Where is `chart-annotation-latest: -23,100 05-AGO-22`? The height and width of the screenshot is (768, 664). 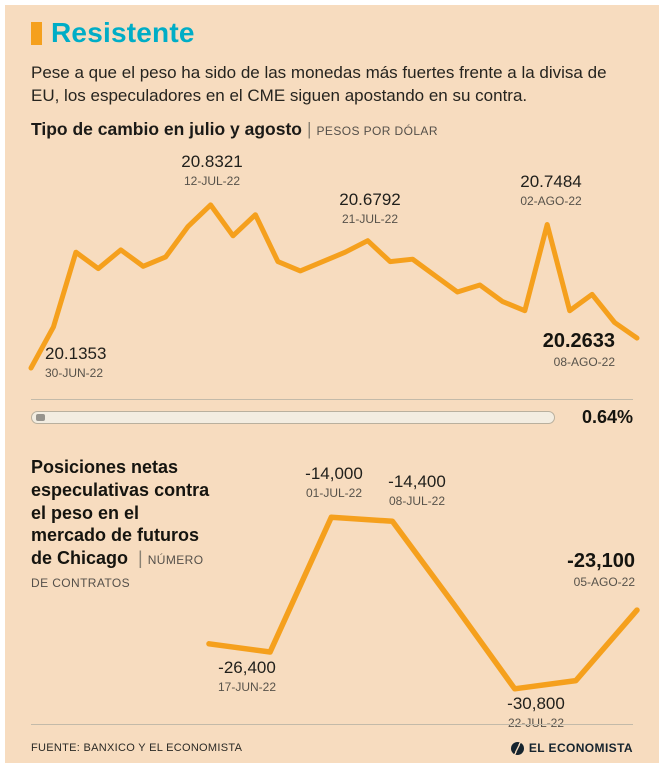 chart-annotation-latest: -23,100 05-AGO-22 is located at coordinates (601, 569).